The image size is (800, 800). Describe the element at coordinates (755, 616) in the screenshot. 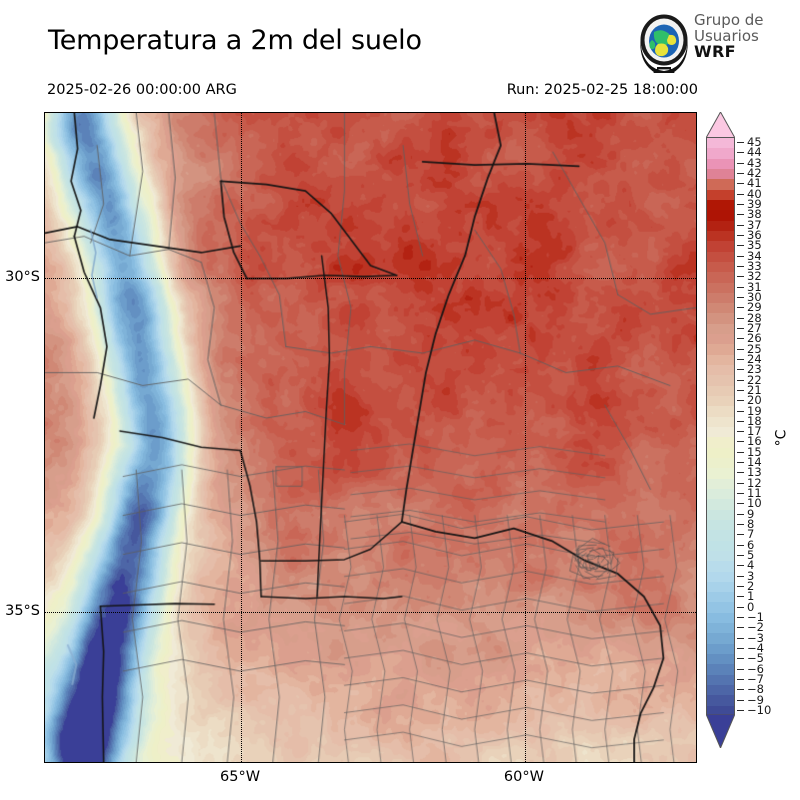

I see `colorbar-tick-label: −1` at that location.